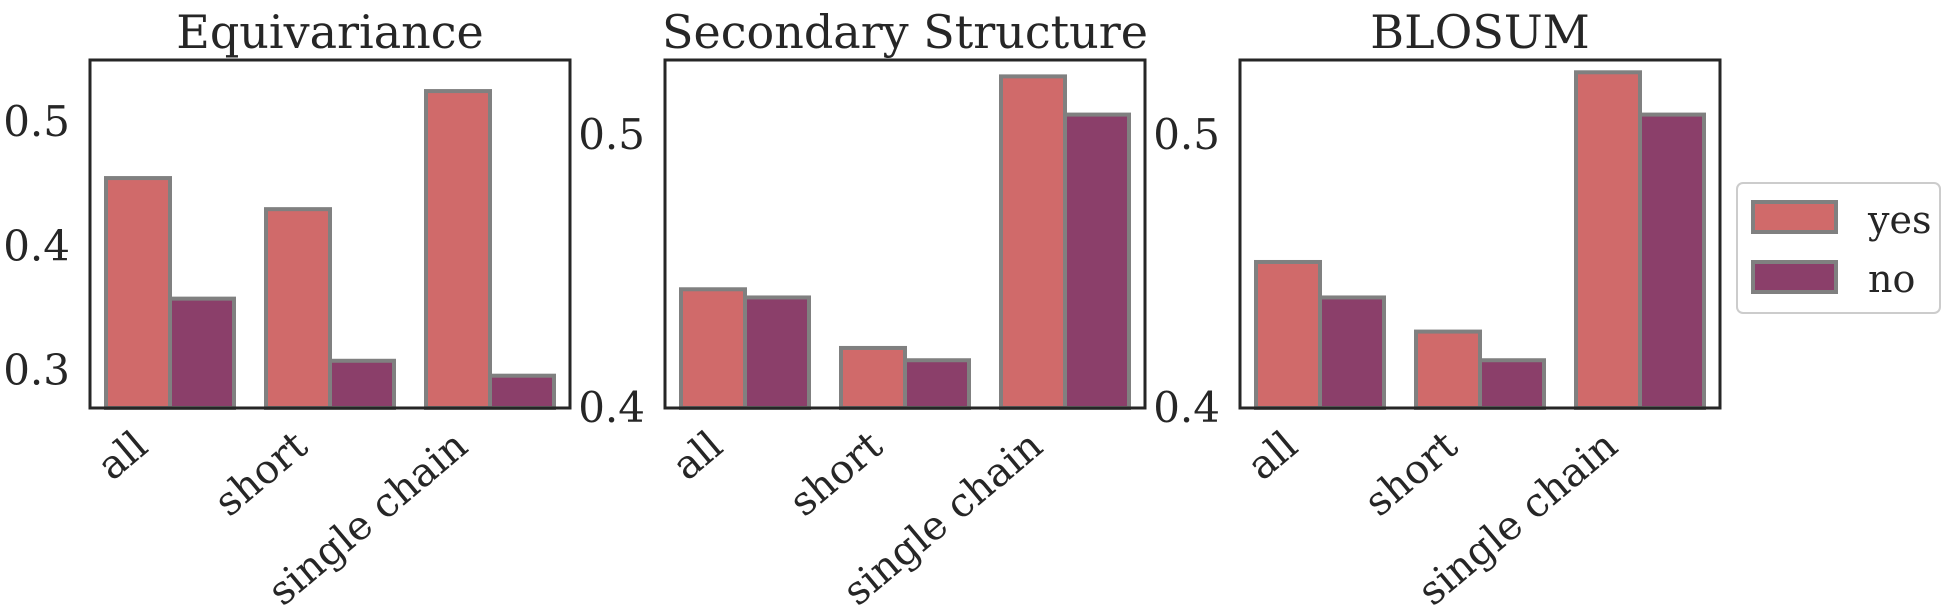  Describe the element at coordinates (1891, 279) in the screenshot. I see `legend-label-no: no` at that location.